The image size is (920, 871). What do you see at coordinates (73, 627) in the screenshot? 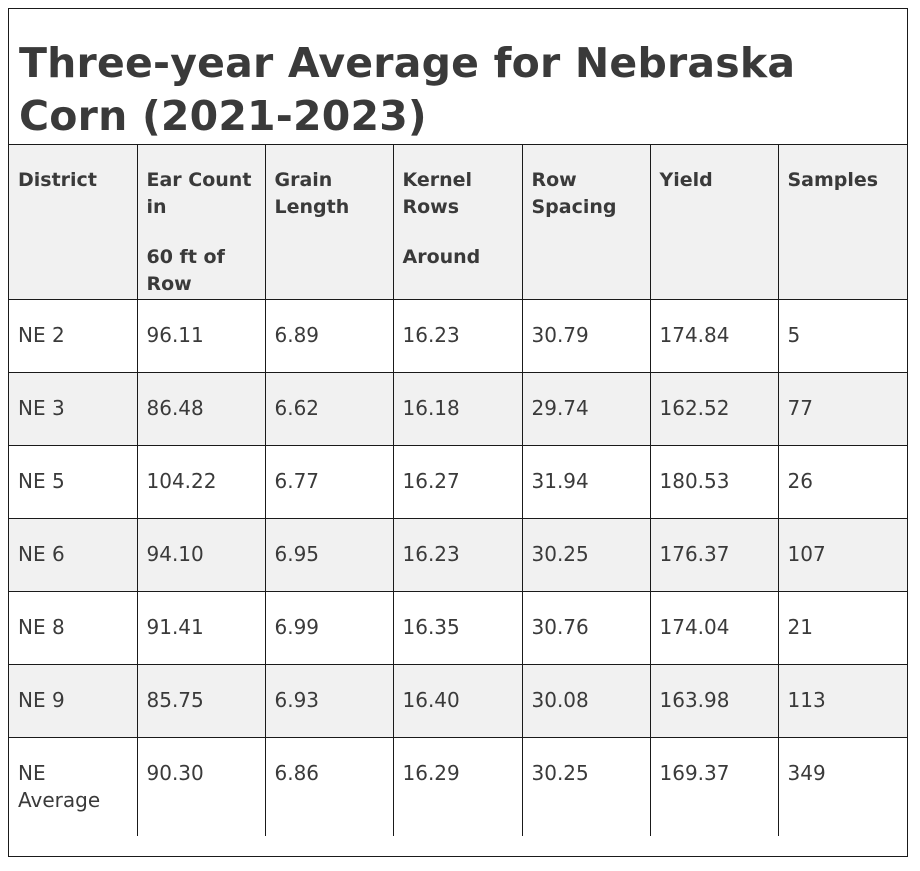
I see `cell-district: NE 8` at bounding box center [73, 627].